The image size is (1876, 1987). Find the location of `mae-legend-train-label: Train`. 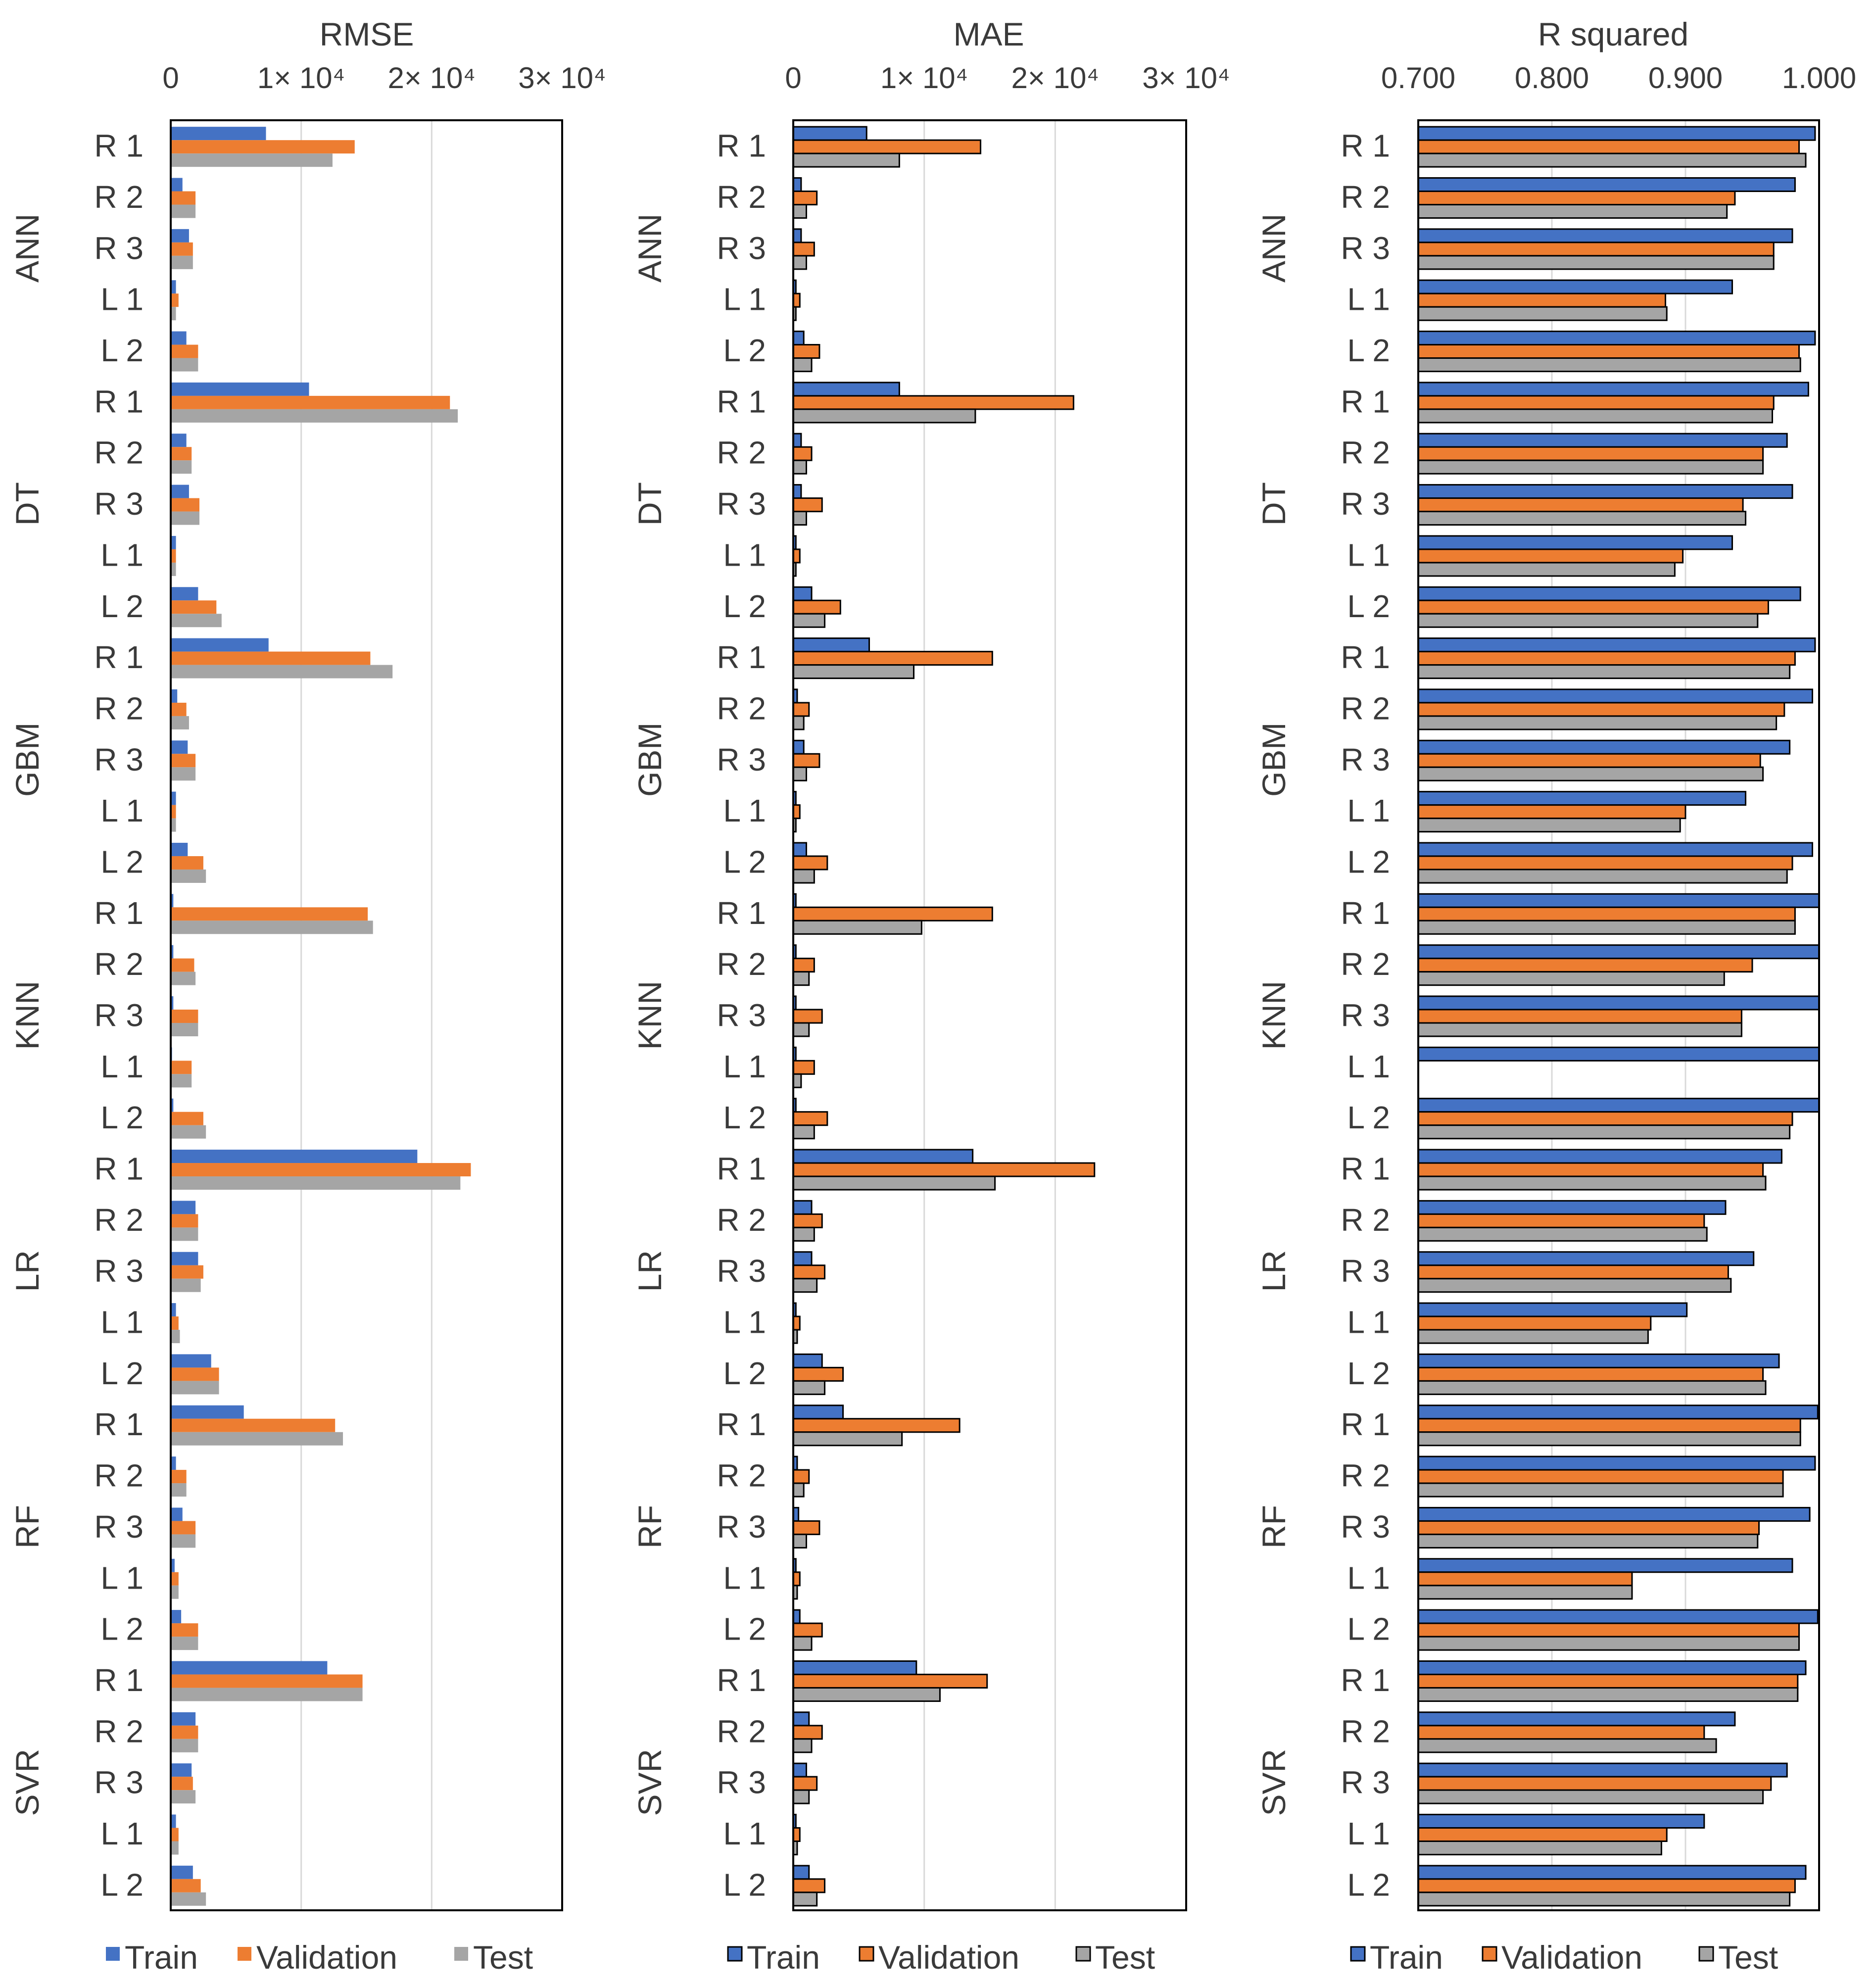

mae-legend-train-label: Train is located at coordinates (783, 1957).